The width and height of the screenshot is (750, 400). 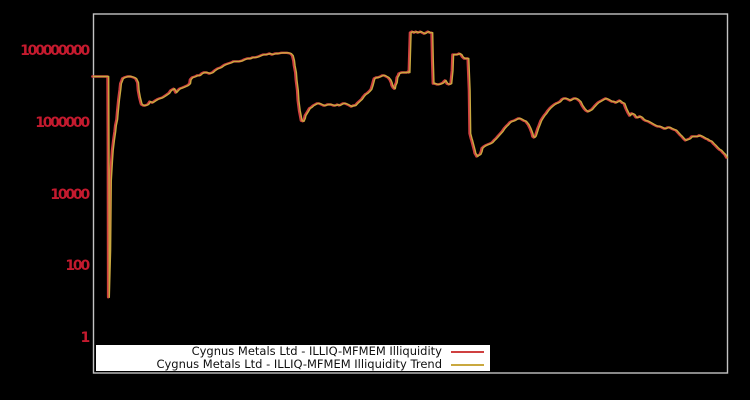 I want to click on legend-line-sample-gold, so click(x=467, y=364).